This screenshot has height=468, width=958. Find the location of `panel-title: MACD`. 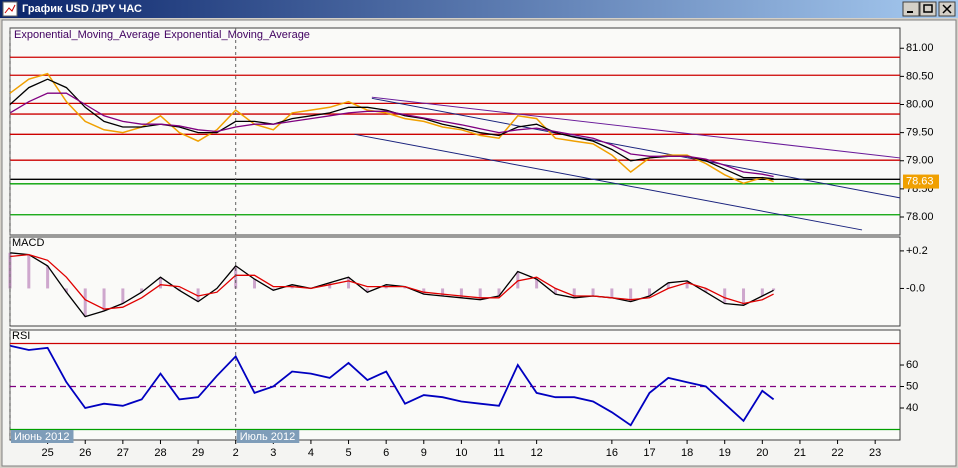

panel-title: MACD is located at coordinates (28, 243).